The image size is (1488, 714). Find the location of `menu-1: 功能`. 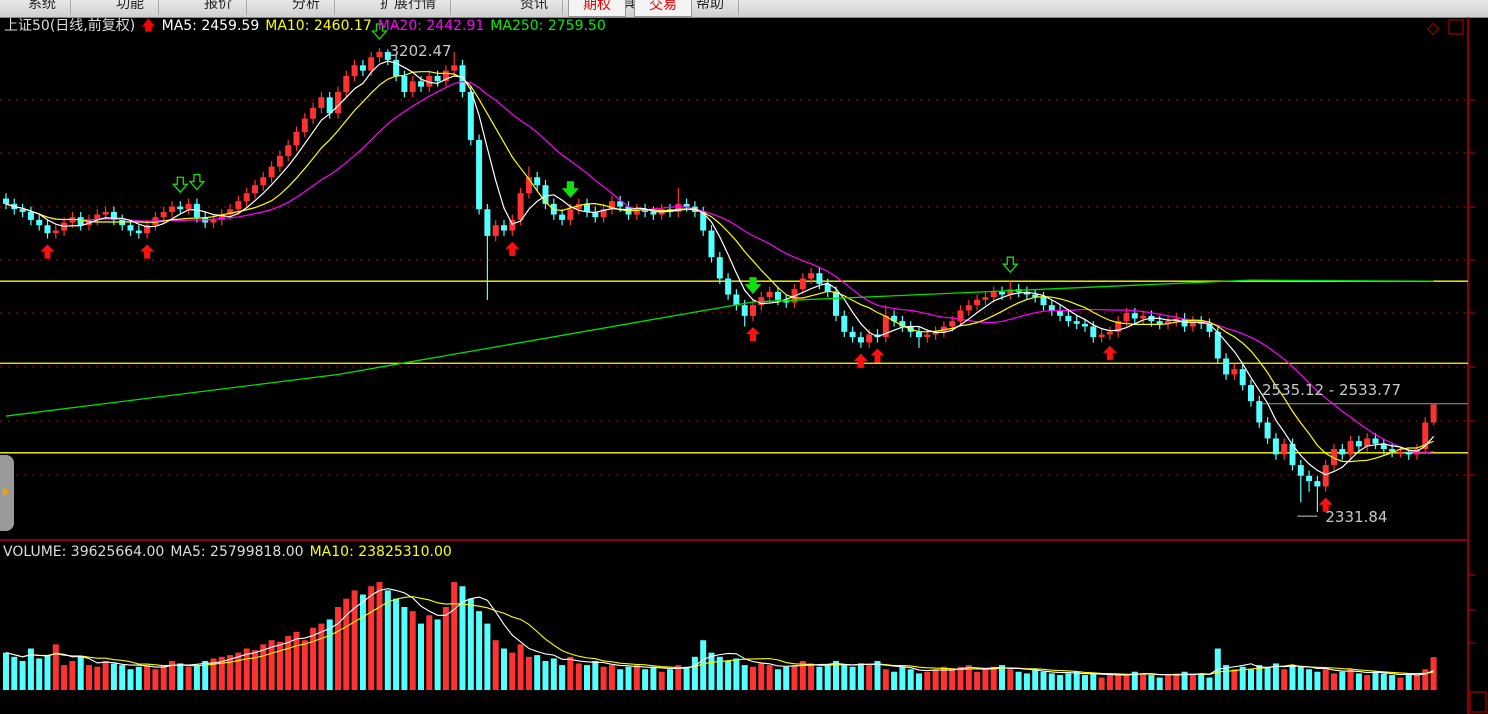

menu-1: 功能 is located at coordinates (130, 7).